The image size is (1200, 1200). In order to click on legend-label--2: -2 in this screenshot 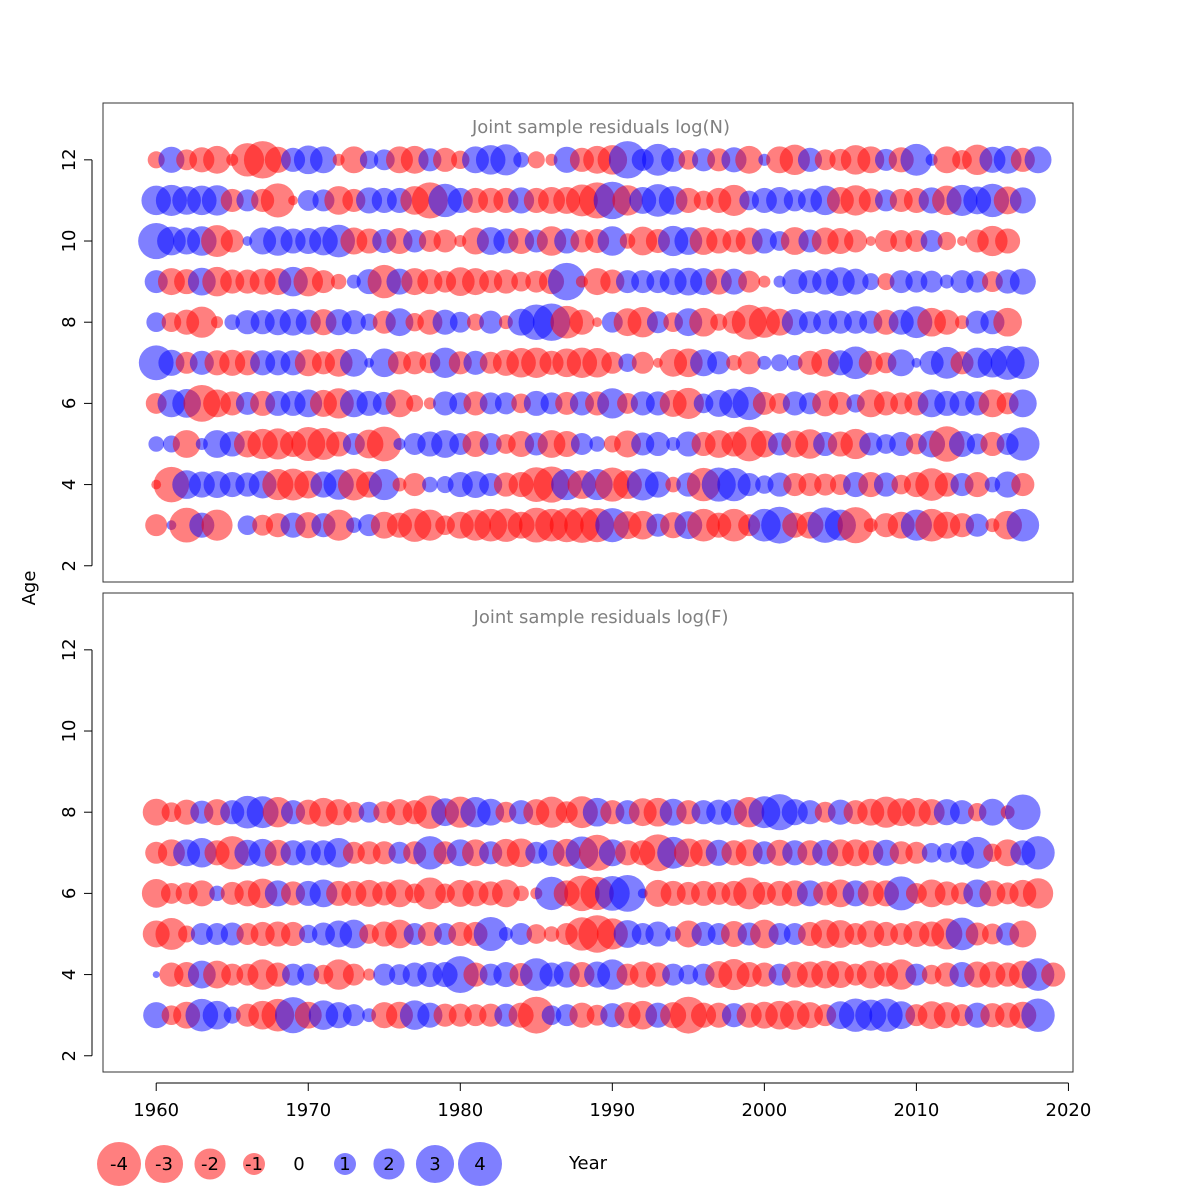, I will do `click(210, 1164)`.